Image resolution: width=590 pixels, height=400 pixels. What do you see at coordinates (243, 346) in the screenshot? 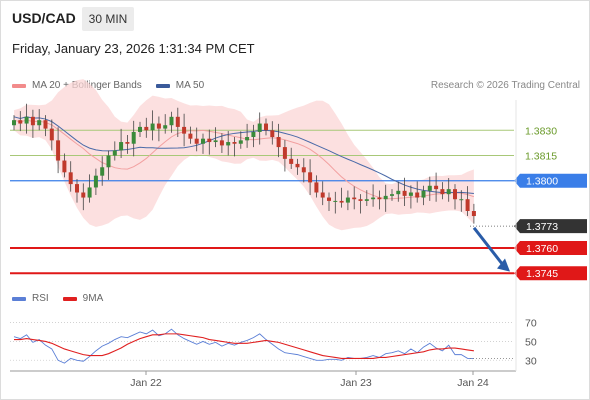
I see `rsi-series-RSI` at bounding box center [243, 346].